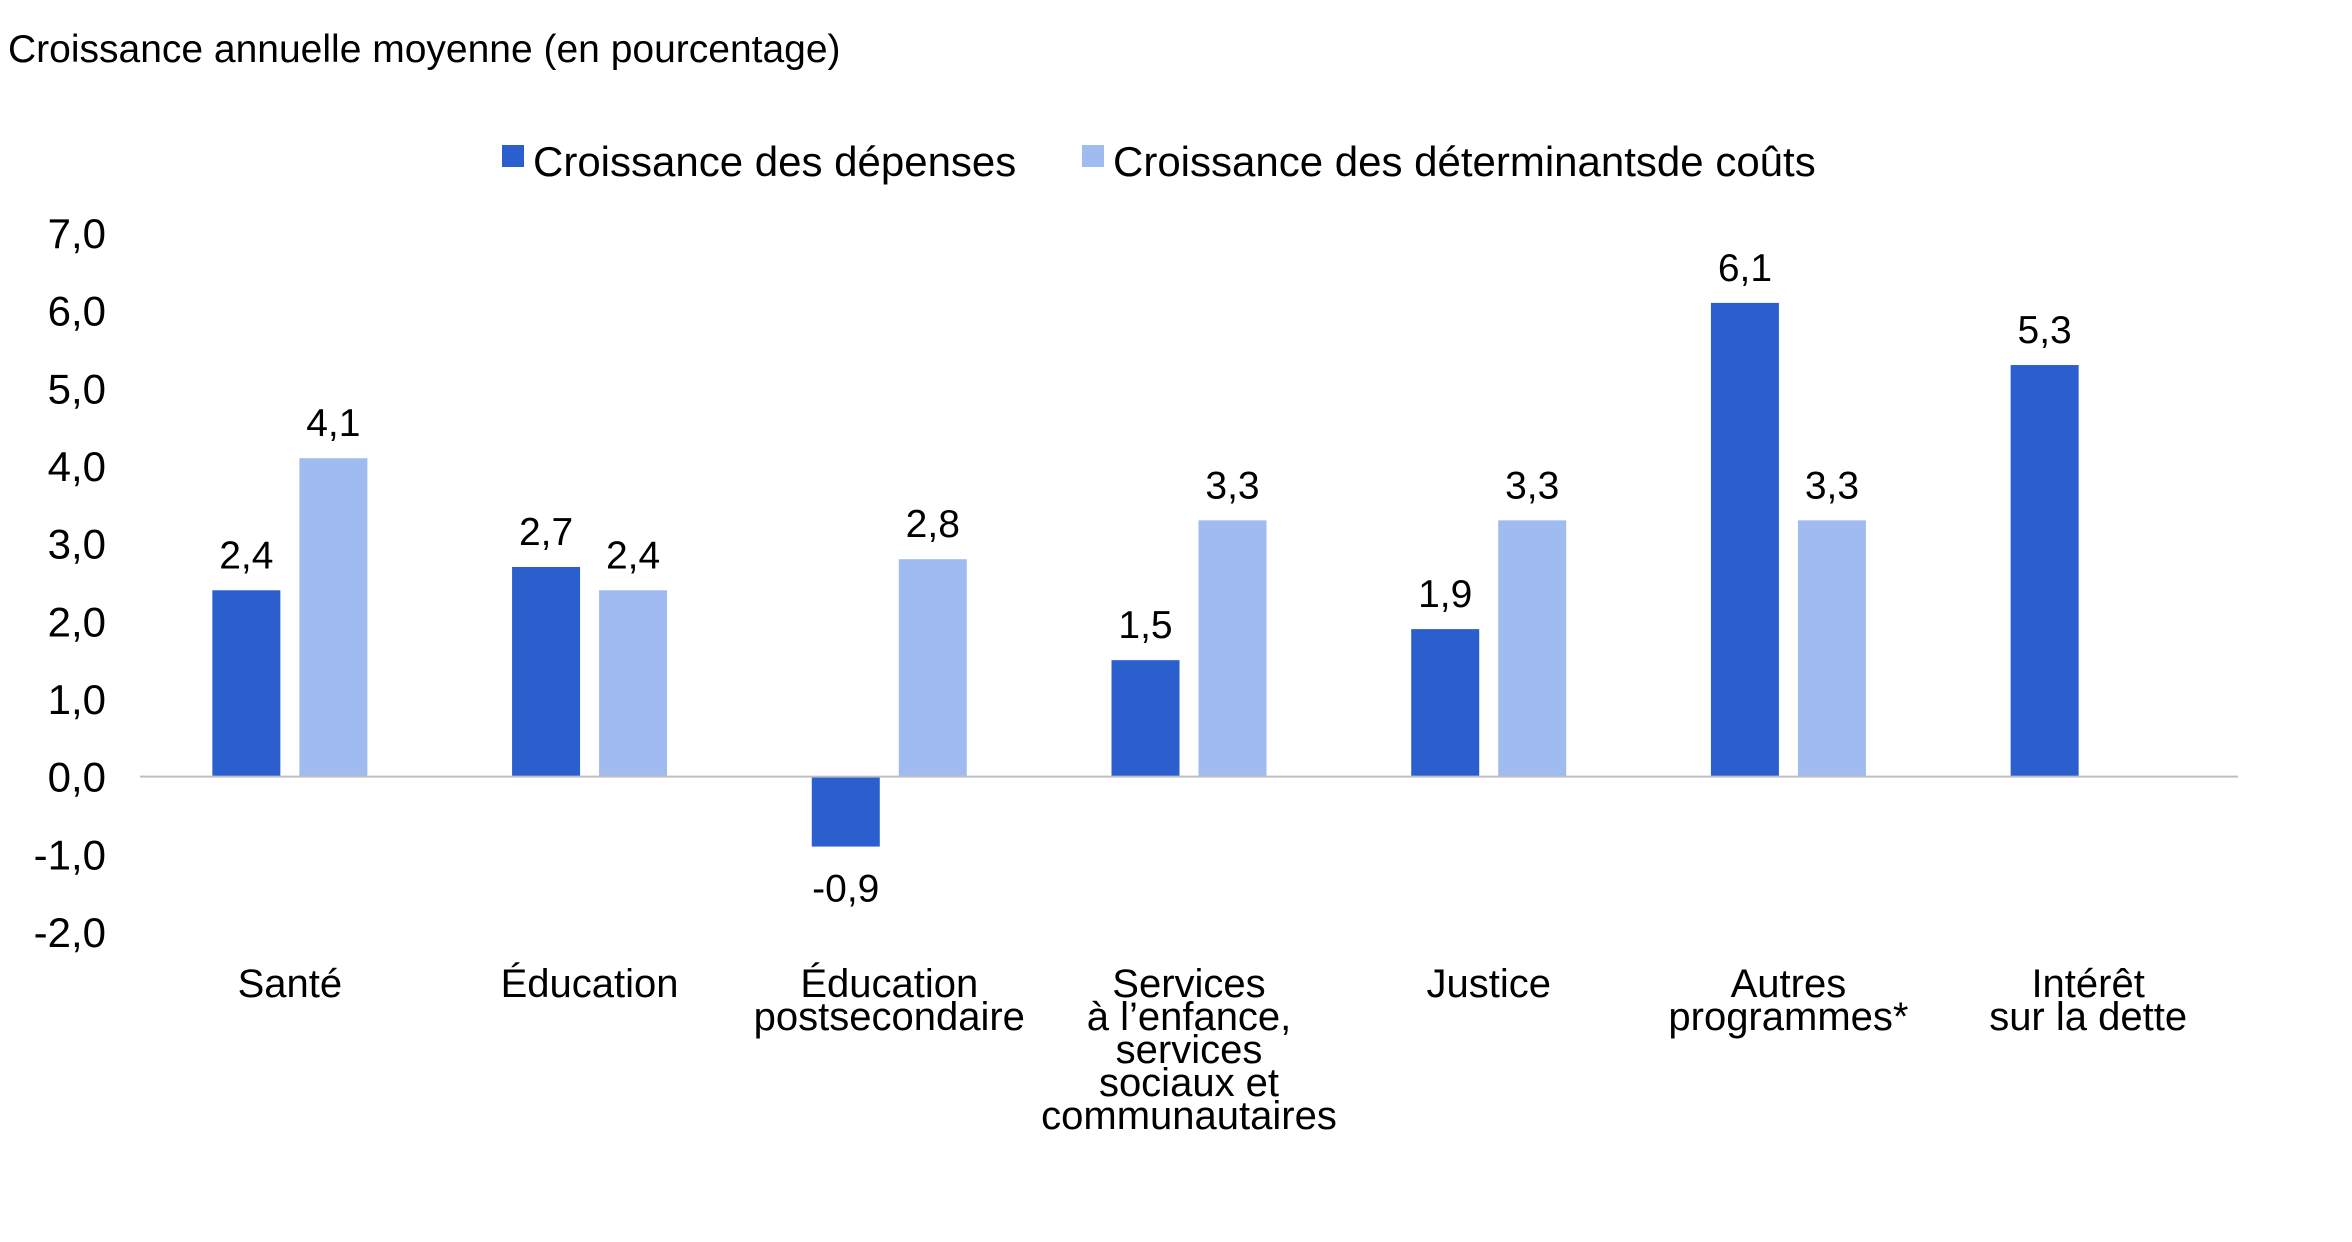 Image resolution: width=2352 pixels, height=1242 pixels. Describe the element at coordinates (1189, 1083) in the screenshot. I see `category-label: sociaux et` at that location.